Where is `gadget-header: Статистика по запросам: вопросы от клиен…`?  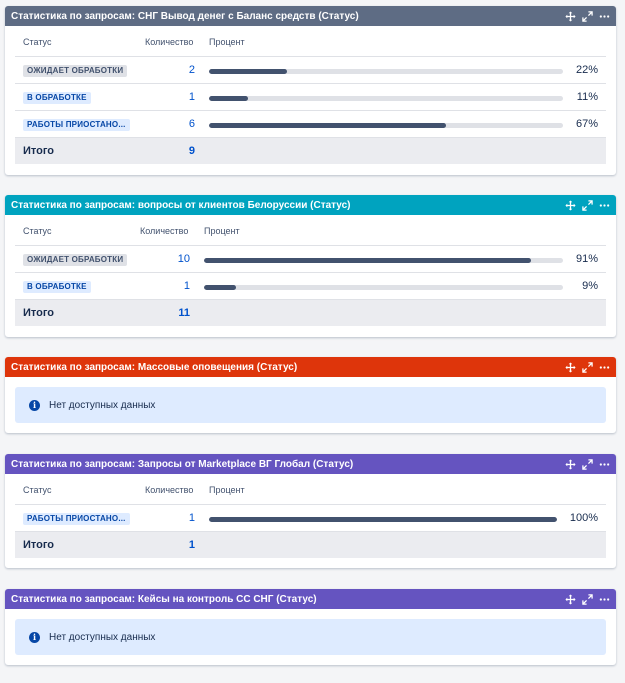
gadget-header: Статистика по запросам: вопросы от клиен… is located at coordinates (310, 205).